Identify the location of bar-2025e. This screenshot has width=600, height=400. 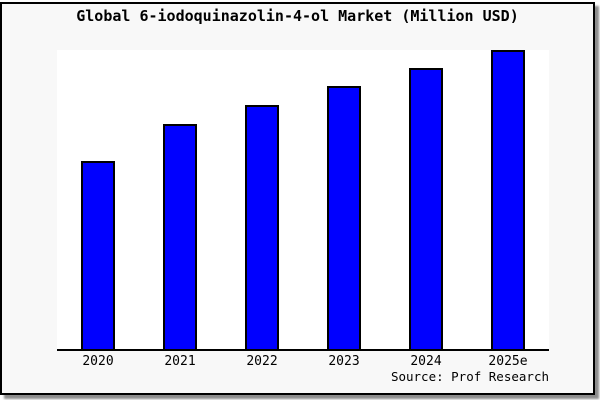
(508, 199).